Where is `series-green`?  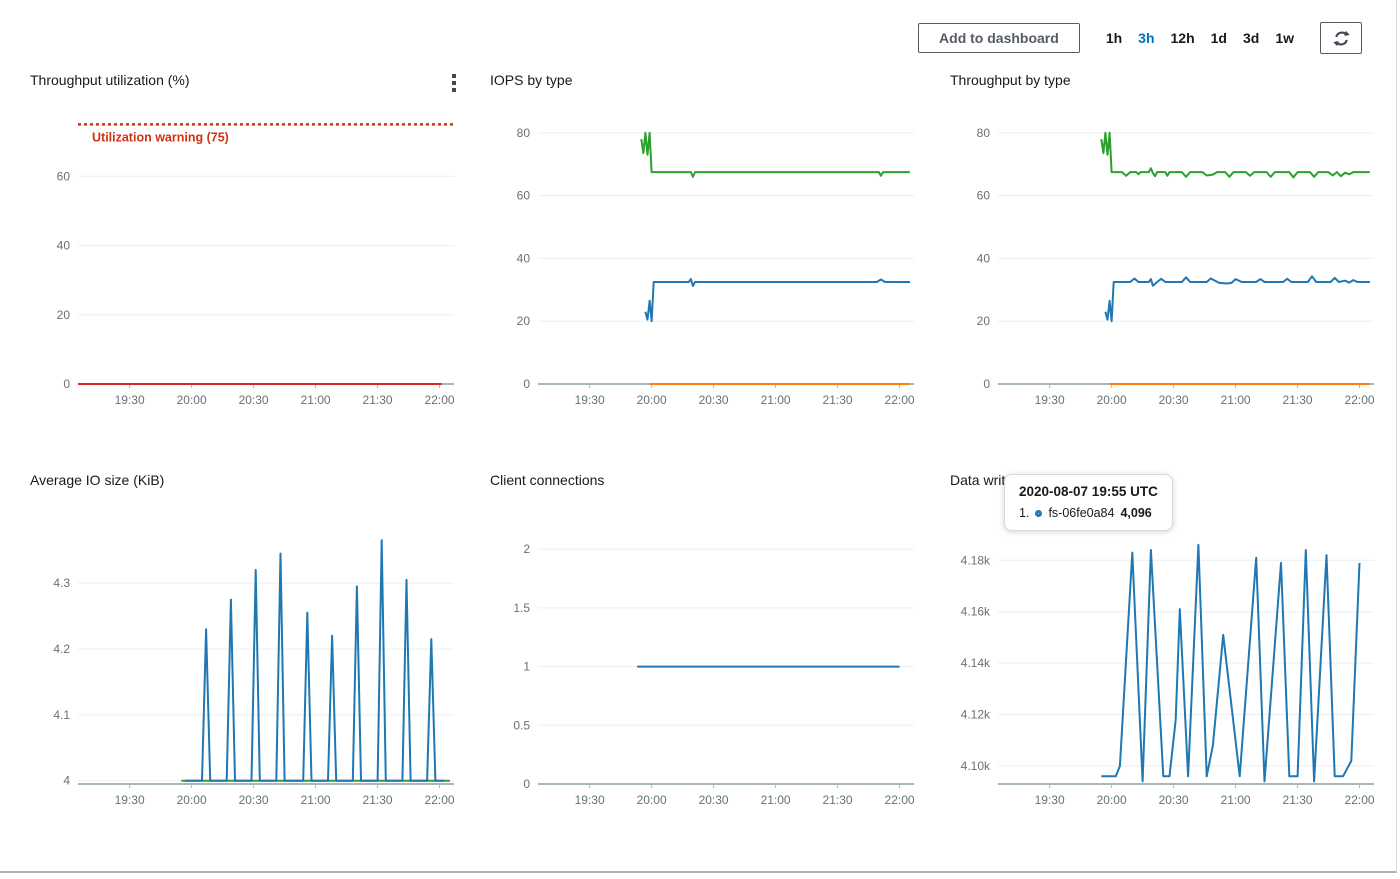 series-green is located at coordinates (775, 154).